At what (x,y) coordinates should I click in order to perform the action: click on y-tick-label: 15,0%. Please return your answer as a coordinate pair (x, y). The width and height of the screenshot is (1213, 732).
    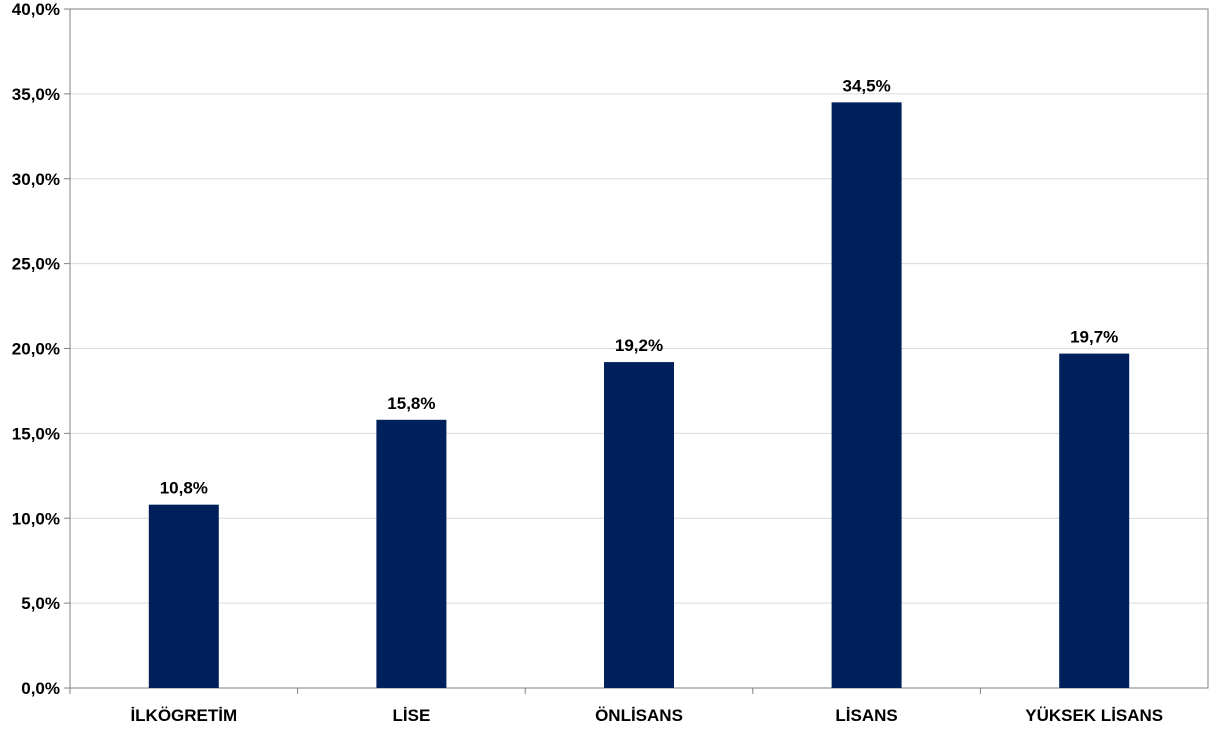
    Looking at the image, I should click on (36, 433).